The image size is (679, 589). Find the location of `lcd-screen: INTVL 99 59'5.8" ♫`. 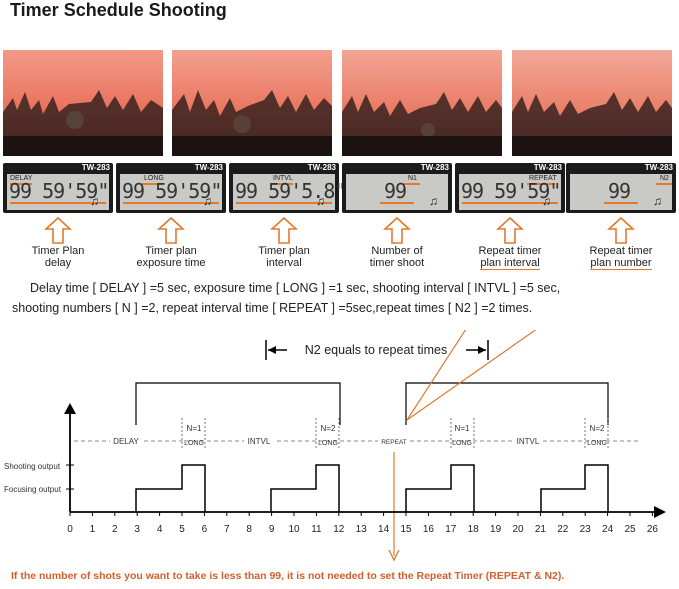

lcd-screen: INTVL 99 59'5.8" ♫ is located at coordinates (289, 192).